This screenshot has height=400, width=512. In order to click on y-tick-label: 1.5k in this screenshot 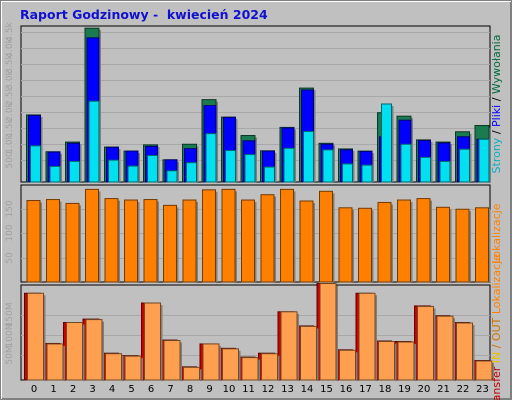, I will do `click(10, 127)`.